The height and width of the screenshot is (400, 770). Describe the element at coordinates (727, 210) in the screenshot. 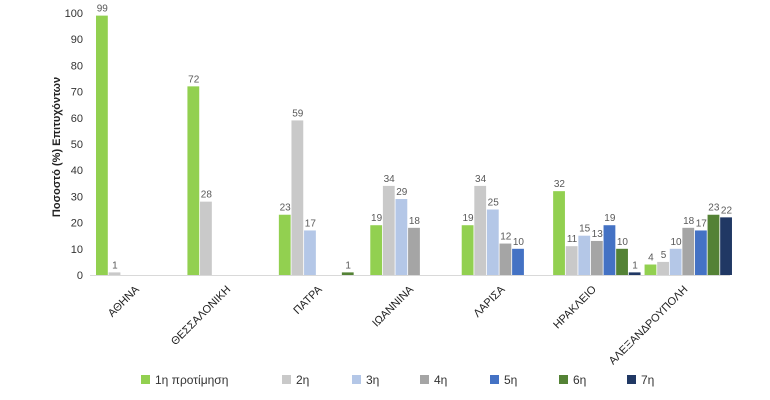

I see `data-label: 22` at that location.